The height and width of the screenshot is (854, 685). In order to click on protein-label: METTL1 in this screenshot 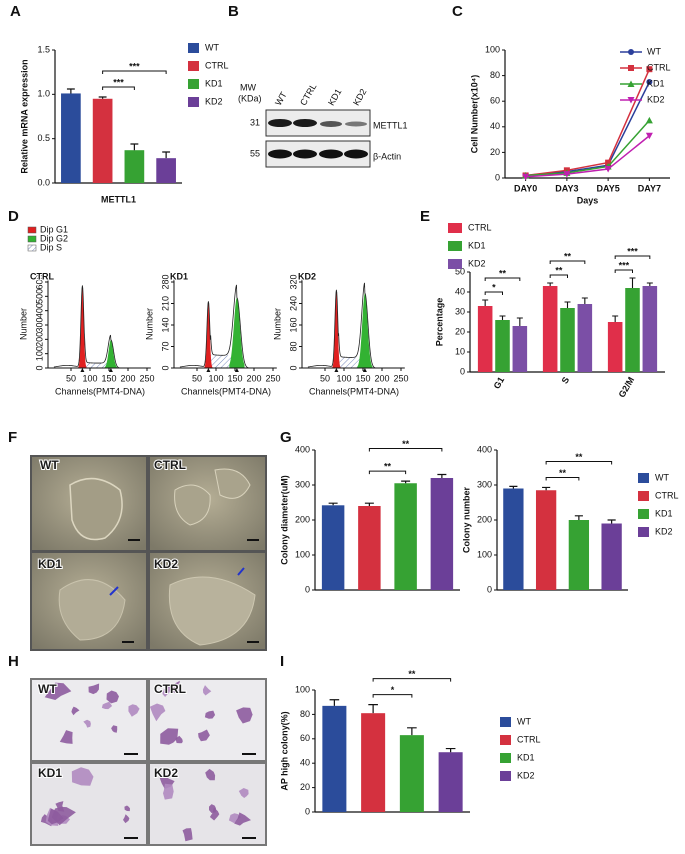, I will do `click(390, 125)`.